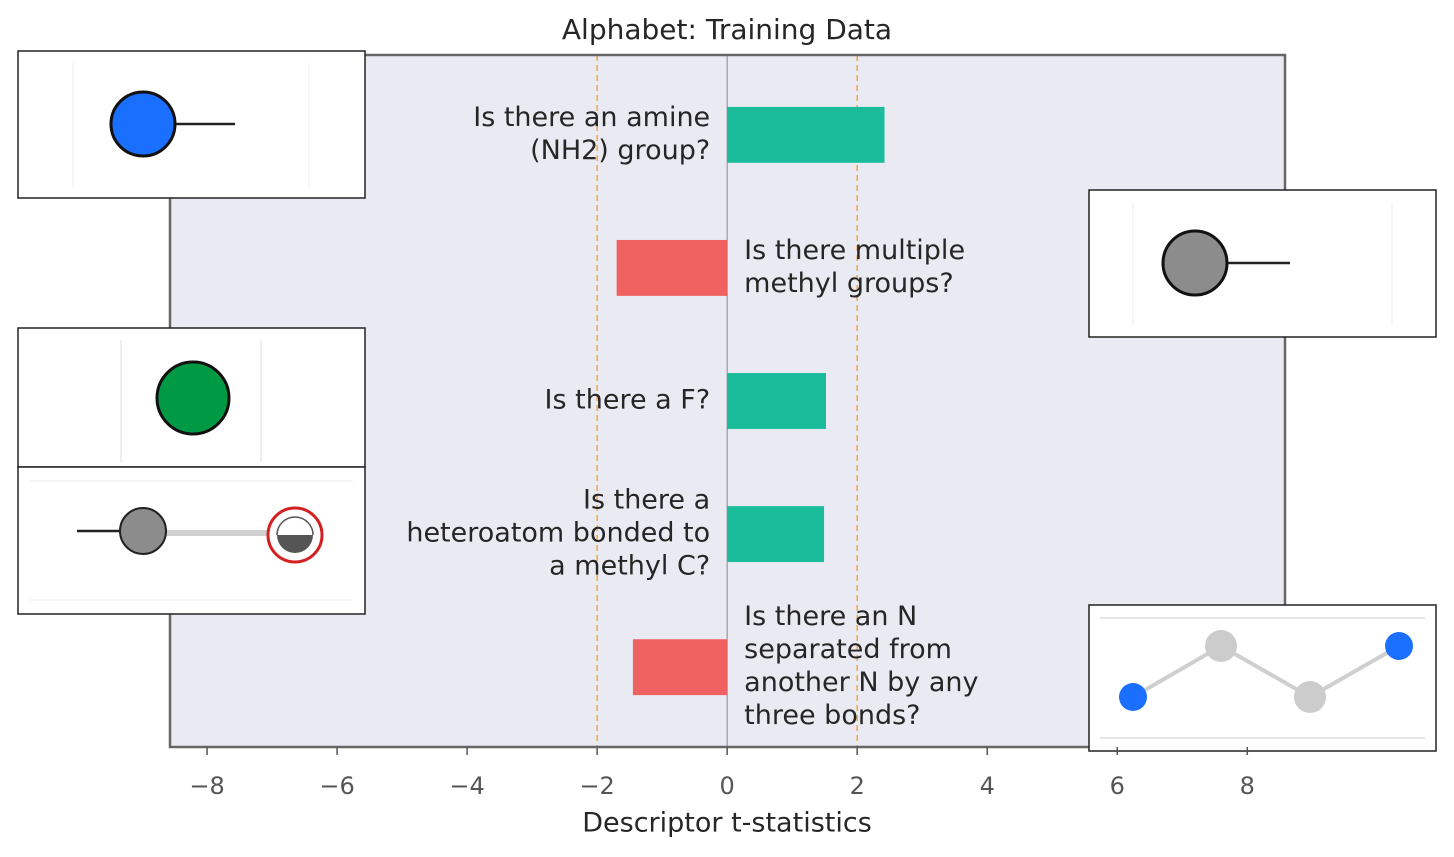  Describe the element at coordinates (848, 649) in the screenshot. I see `category-label: separated from` at that location.